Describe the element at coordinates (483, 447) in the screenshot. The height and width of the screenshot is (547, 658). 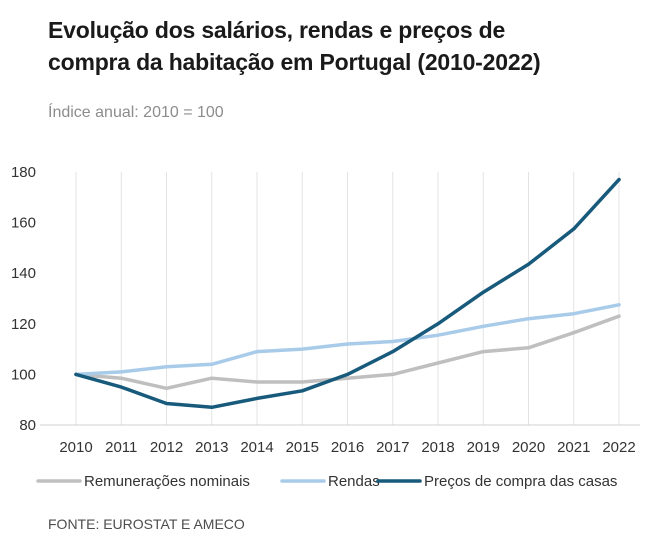
I see `x-tick-label: 2019` at that location.